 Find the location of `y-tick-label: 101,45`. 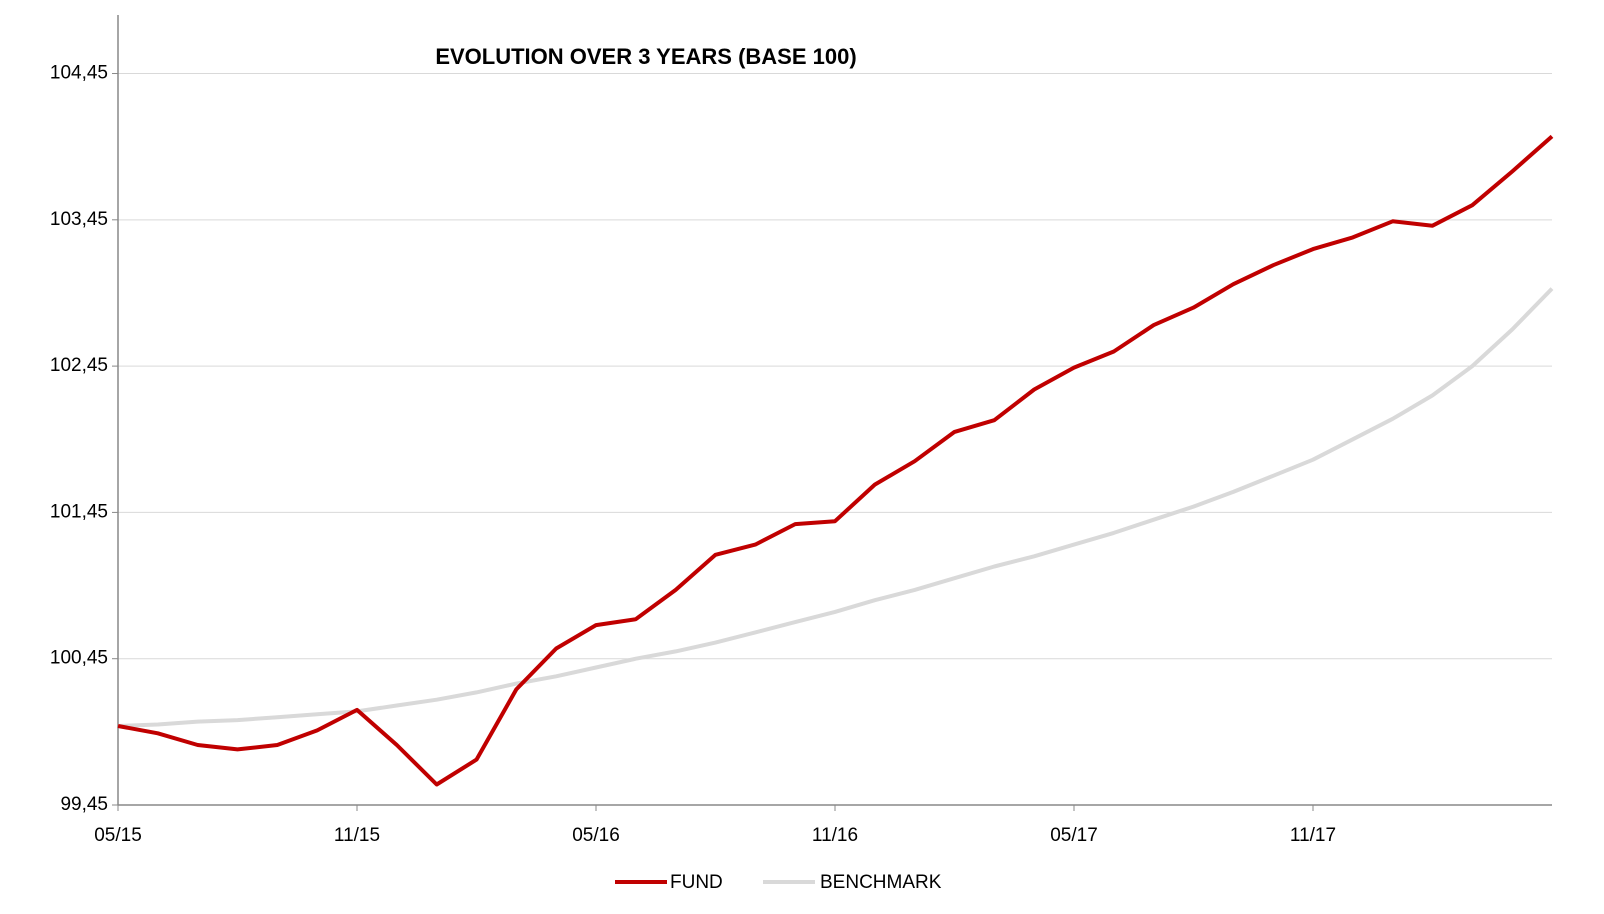

y-tick-label: 101,45 is located at coordinates (79, 511).